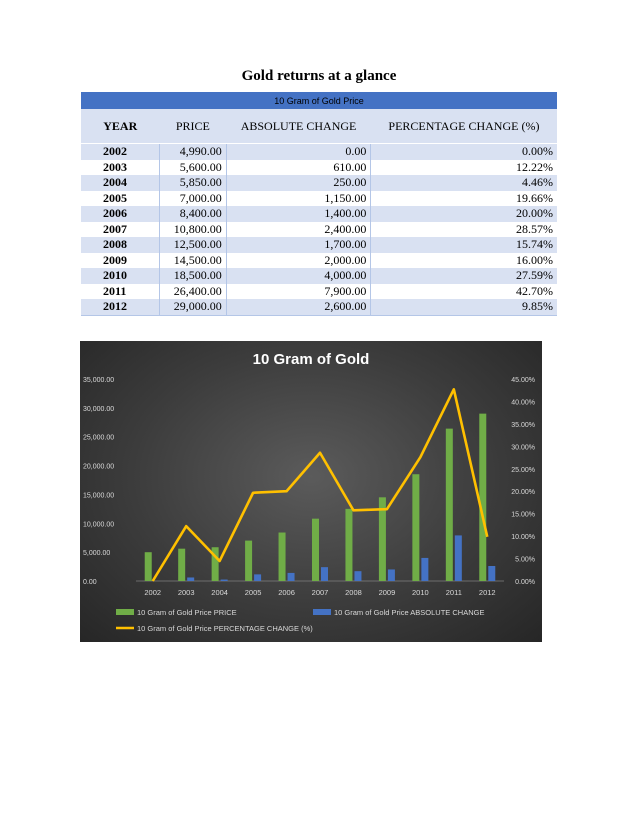 This screenshot has width=638, height=826. I want to click on cell-year: 2003, so click(120, 167).